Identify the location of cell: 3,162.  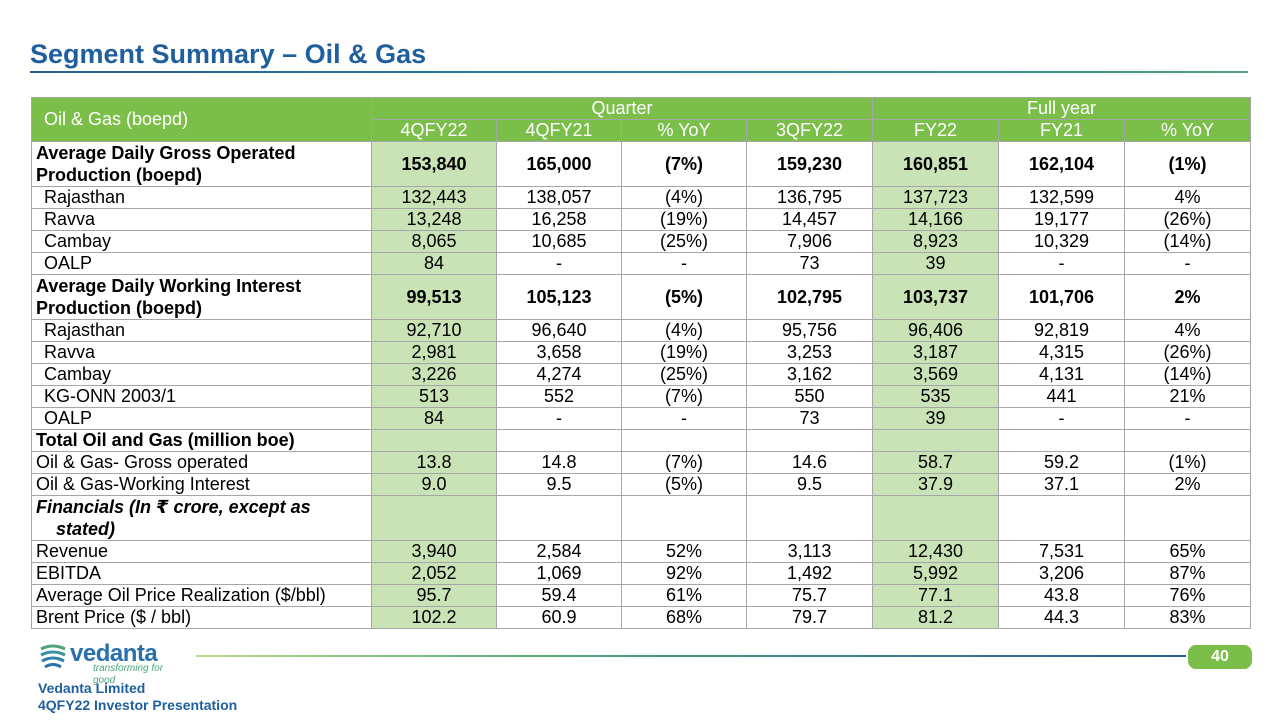
(809, 374).